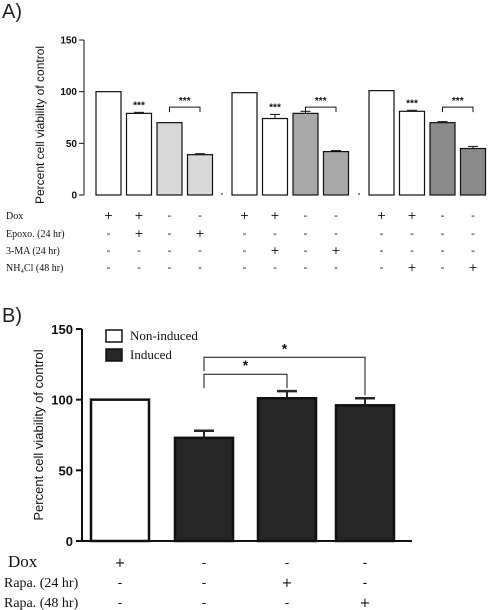 The height and width of the screenshot is (610, 496). I want to click on panel-b-treatment-label: Dox, so click(23, 561).